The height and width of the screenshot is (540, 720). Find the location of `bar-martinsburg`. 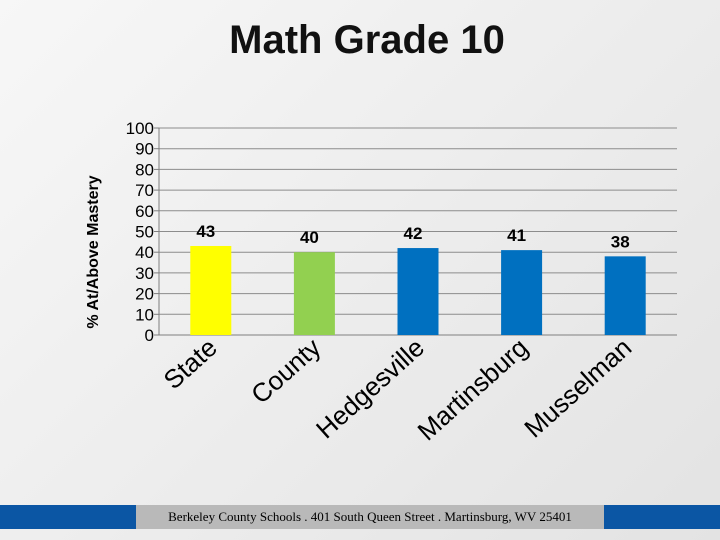

bar-martinsburg is located at coordinates (521, 292).